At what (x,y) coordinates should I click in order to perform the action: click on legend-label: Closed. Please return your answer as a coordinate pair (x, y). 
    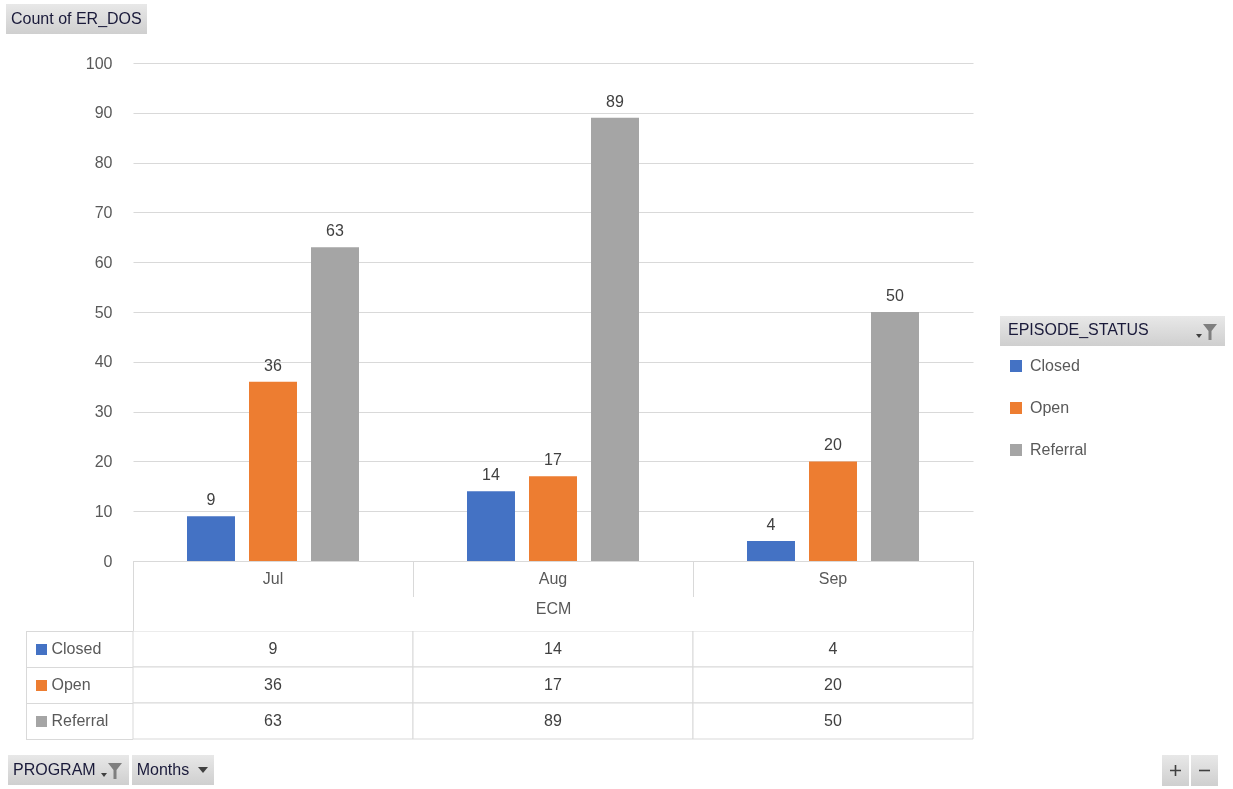
    Looking at the image, I should click on (1055, 365).